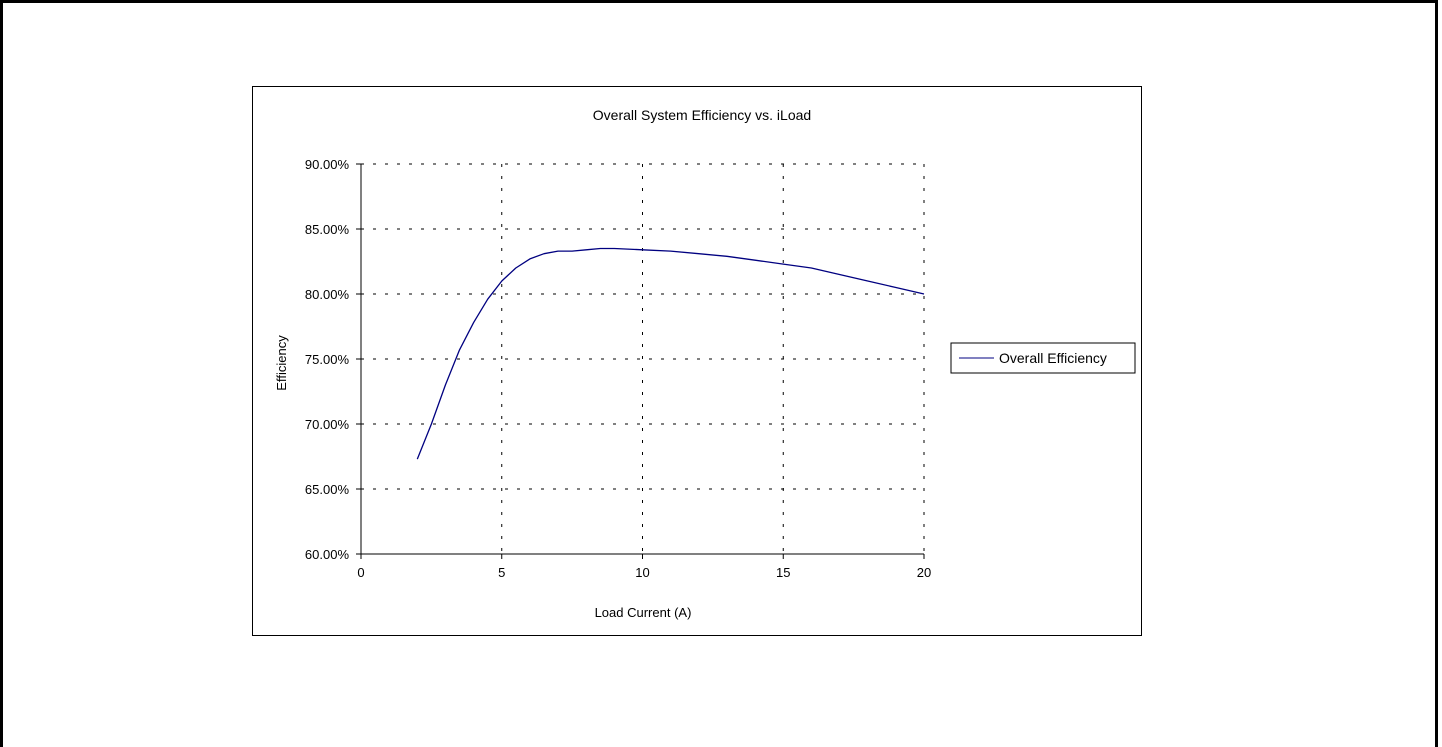  What do you see at coordinates (702, 115) in the screenshot?
I see `chart-title: Overall System Efficiency vs. iLoad` at bounding box center [702, 115].